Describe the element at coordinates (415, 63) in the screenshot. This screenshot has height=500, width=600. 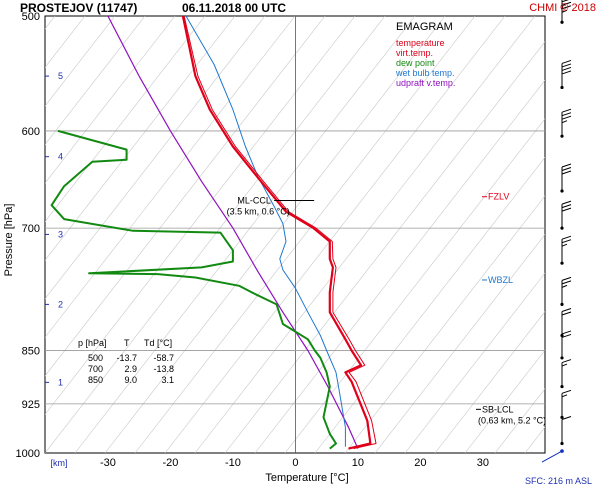
I see `legend-dew-point: dew point` at that location.